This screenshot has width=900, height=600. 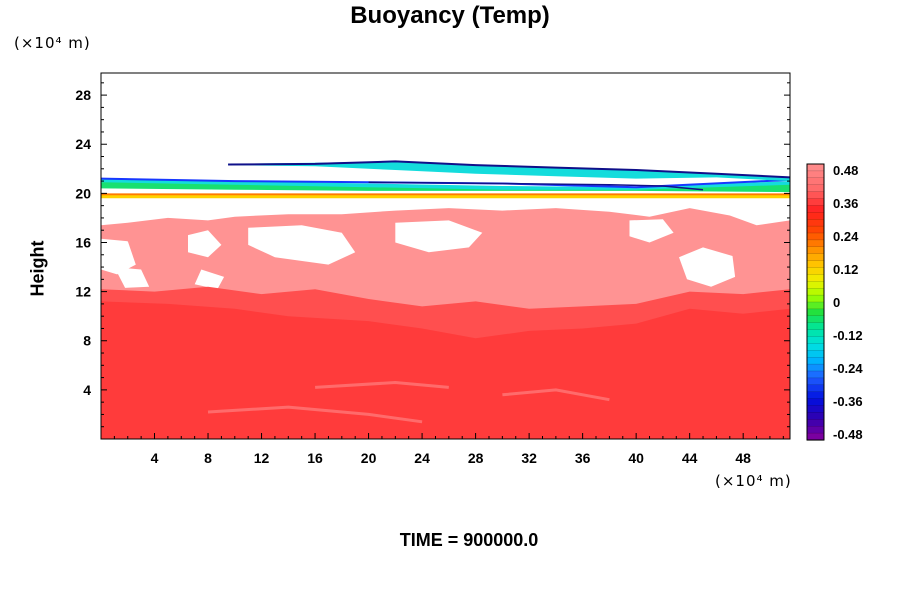 What do you see at coordinates (636, 458) in the screenshot?
I see `x-tick-label: 40` at bounding box center [636, 458].